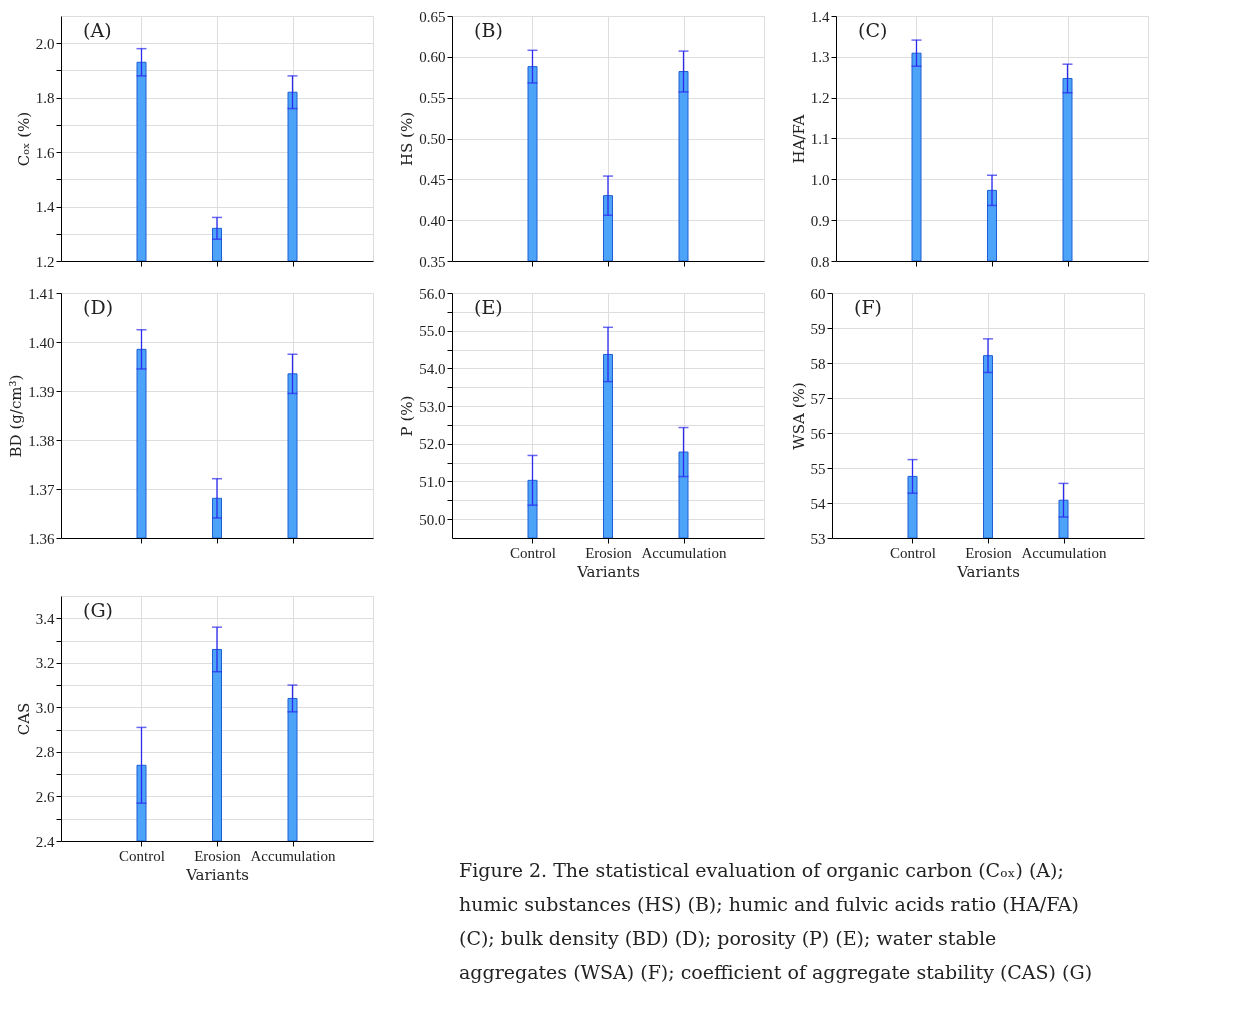  I want to click on y-axis-title: Cₒₓ (%), so click(23, 139).